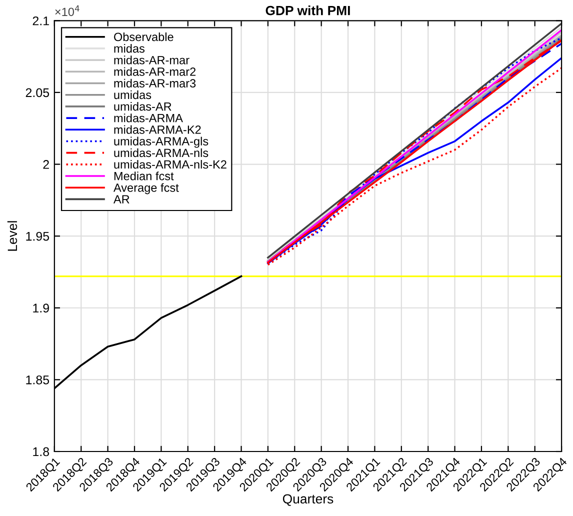  What do you see at coordinates (121, 199) in the screenshot?
I see `legend-label: AR` at bounding box center [121, 199].